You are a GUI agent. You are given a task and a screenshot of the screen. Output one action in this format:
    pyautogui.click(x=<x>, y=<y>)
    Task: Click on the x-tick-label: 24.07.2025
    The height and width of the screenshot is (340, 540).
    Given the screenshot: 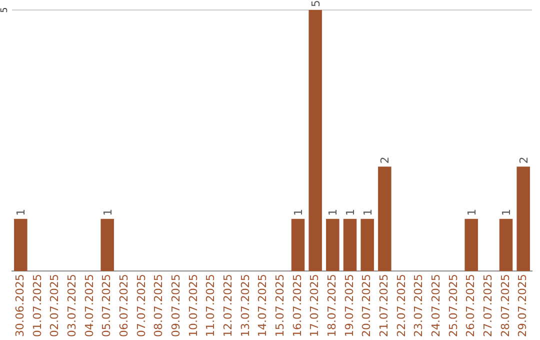 What is the action you would take?
    pyautogui.click(x=436, y=306)
    